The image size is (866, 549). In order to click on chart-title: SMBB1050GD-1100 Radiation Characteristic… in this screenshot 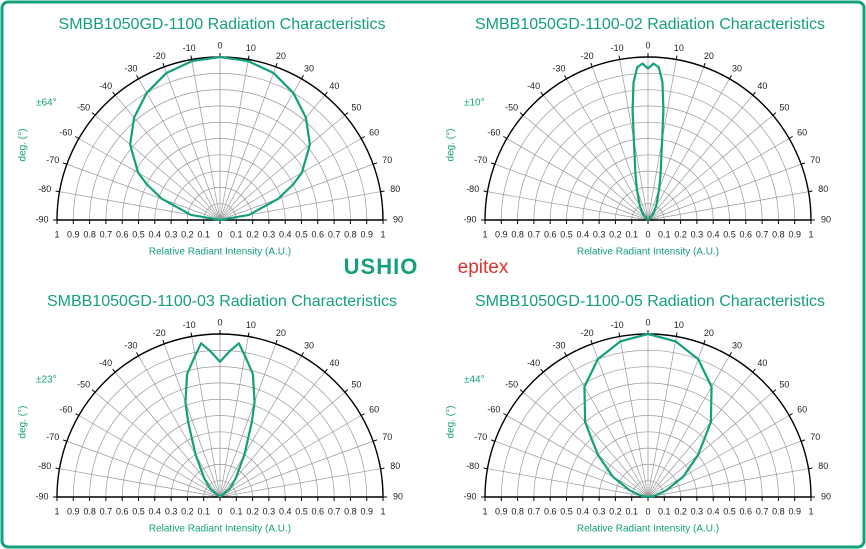, I will do `click(222, 24)`.